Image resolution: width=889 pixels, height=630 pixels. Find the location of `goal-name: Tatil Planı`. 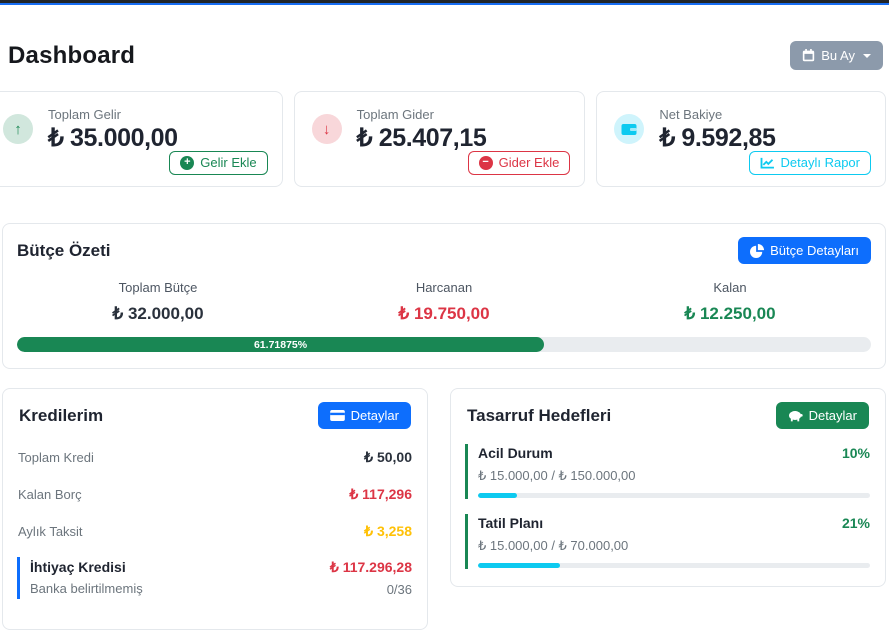

goal-name: Tatil Planı is located at coordinates (511, 523).